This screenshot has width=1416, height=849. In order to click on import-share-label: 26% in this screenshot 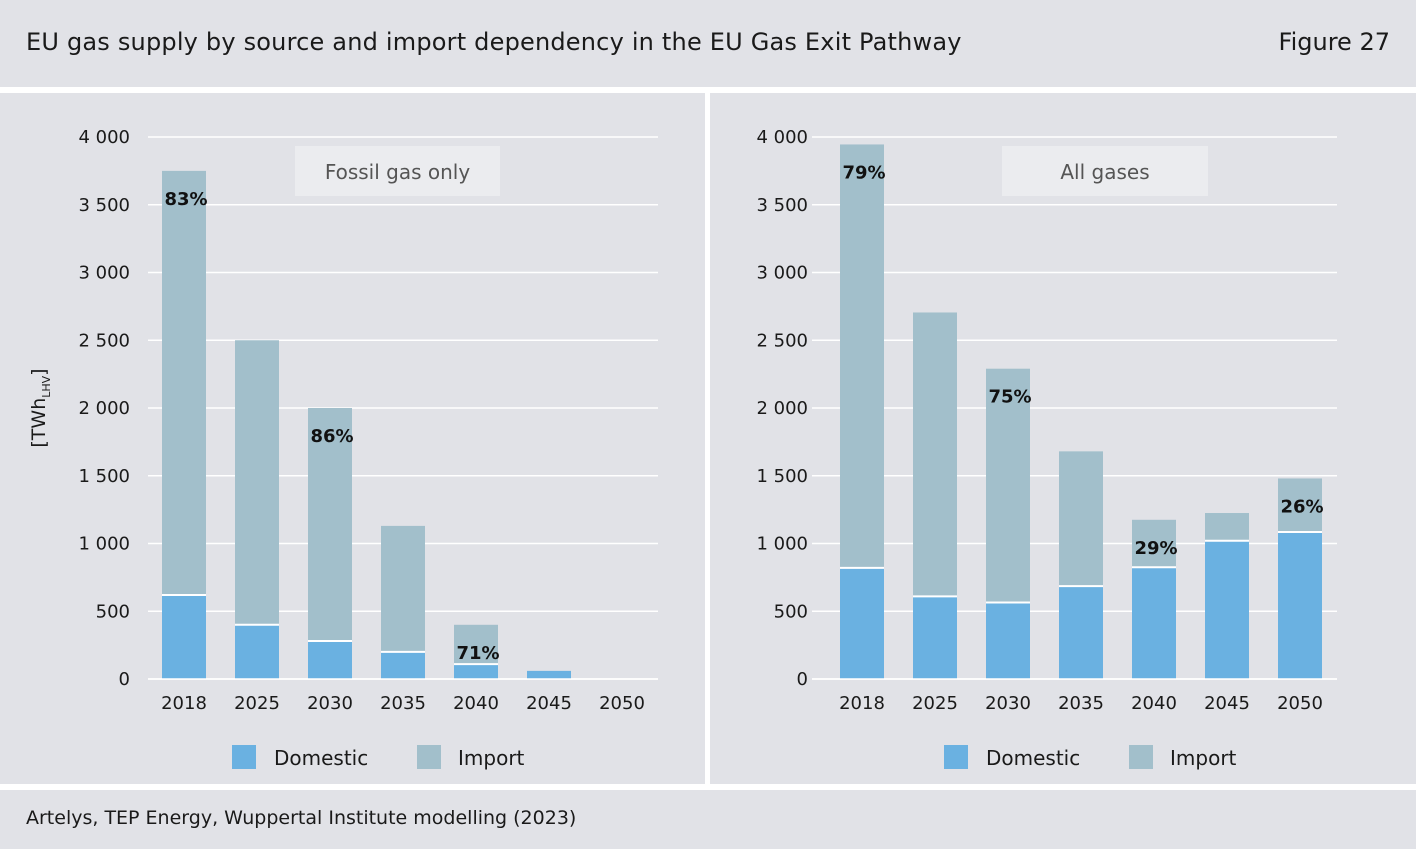, I will do `click(1301, 506)`.